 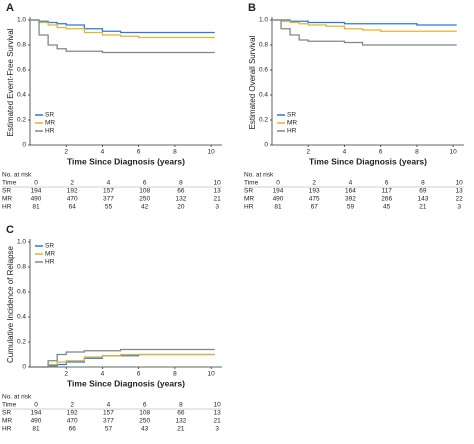 What do you see at coordinates (386, 191) in the screenshot?
I see `risk-count: 117` at bounding box center [386, 191].